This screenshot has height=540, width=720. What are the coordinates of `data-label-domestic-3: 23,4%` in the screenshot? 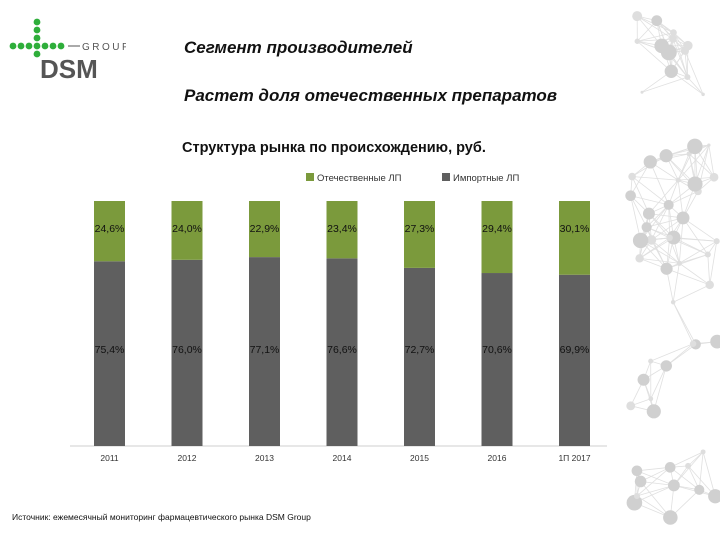 It's located at (342, 229).